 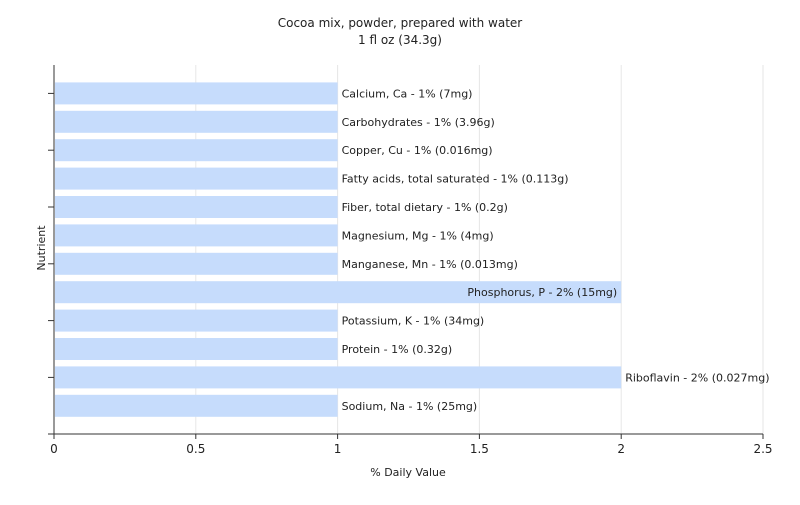 What do you see at coordinates (542, 292) in the screenshot?
I see `bar-data-label: Phosphorus, P - 2% (15mg)` at bounding box center [542, 292].